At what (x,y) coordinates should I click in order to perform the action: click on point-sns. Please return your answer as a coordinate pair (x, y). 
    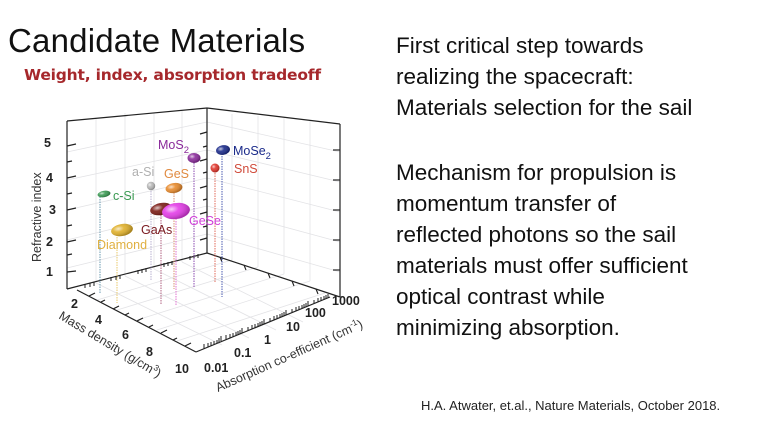
    Looking at the image, I should click on (215, 168).